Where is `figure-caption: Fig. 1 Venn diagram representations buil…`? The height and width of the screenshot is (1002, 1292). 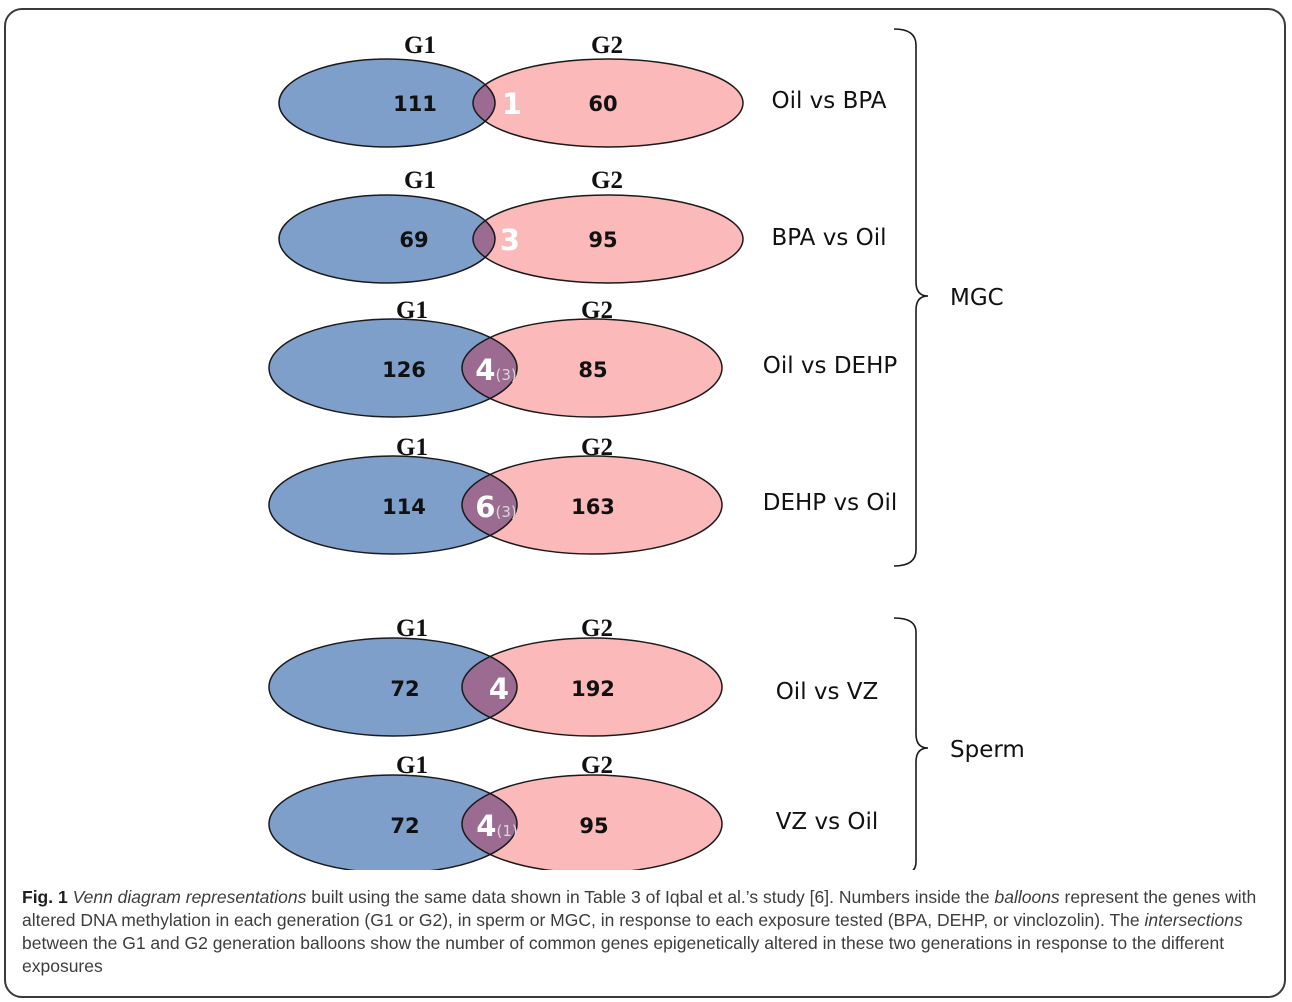
figure-caption: Fig. 1 Venn diagram representations buil… is located at coordinates (647, 932).